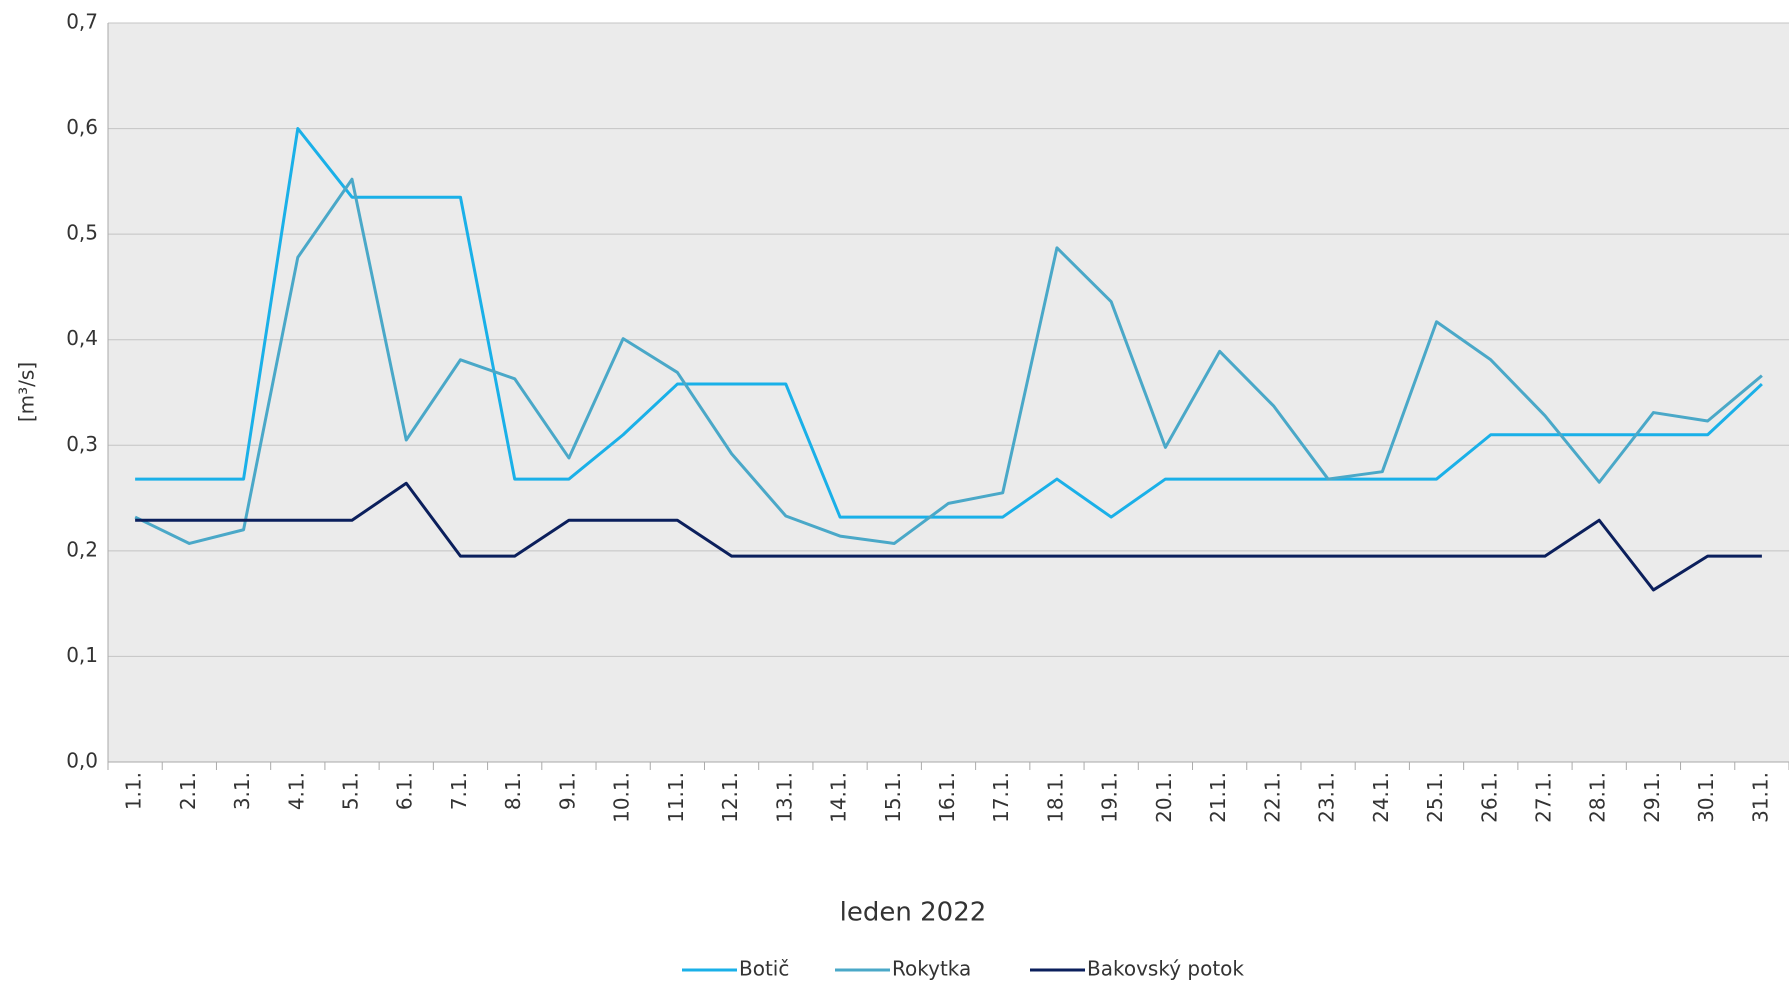 This screenshot has height=987, width=1789. What do you see at coordinates (622, 797) in the screenshot?
I see `x-tick-label: 10.1.` at bounding box center [622, 797].